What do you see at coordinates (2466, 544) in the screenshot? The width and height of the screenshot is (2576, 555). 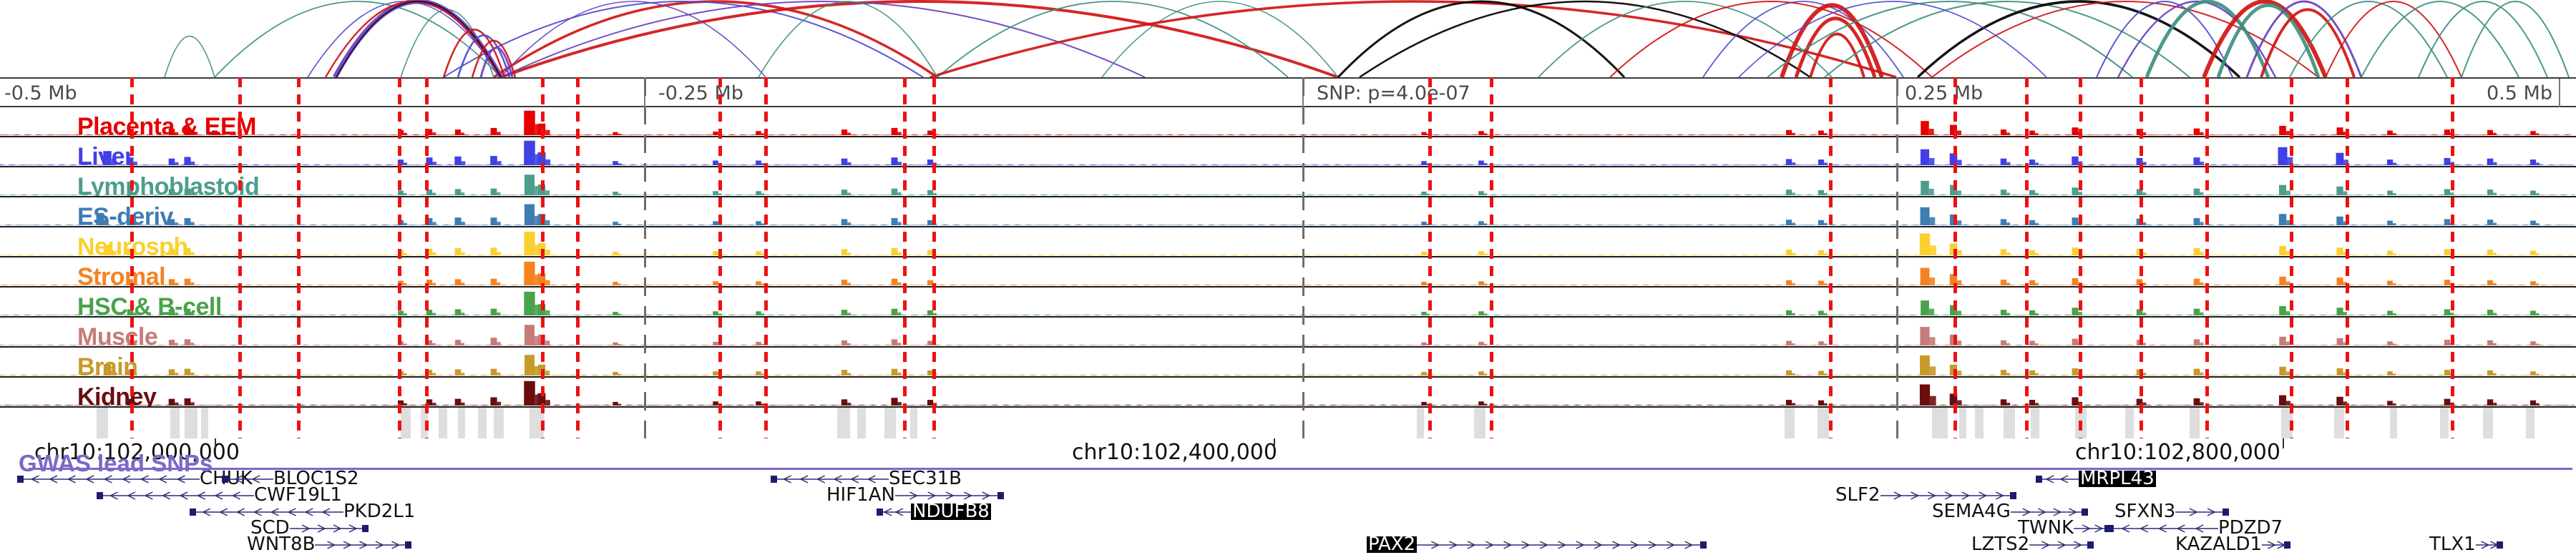 I see `gene-tlx1: TLX1` at bounding box center [2466, 544].